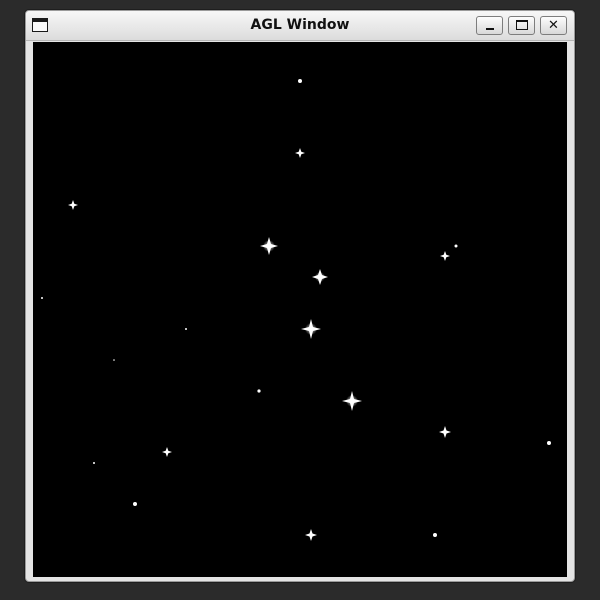  I want to click on window-menu-icon-bar, so click(40, 20).